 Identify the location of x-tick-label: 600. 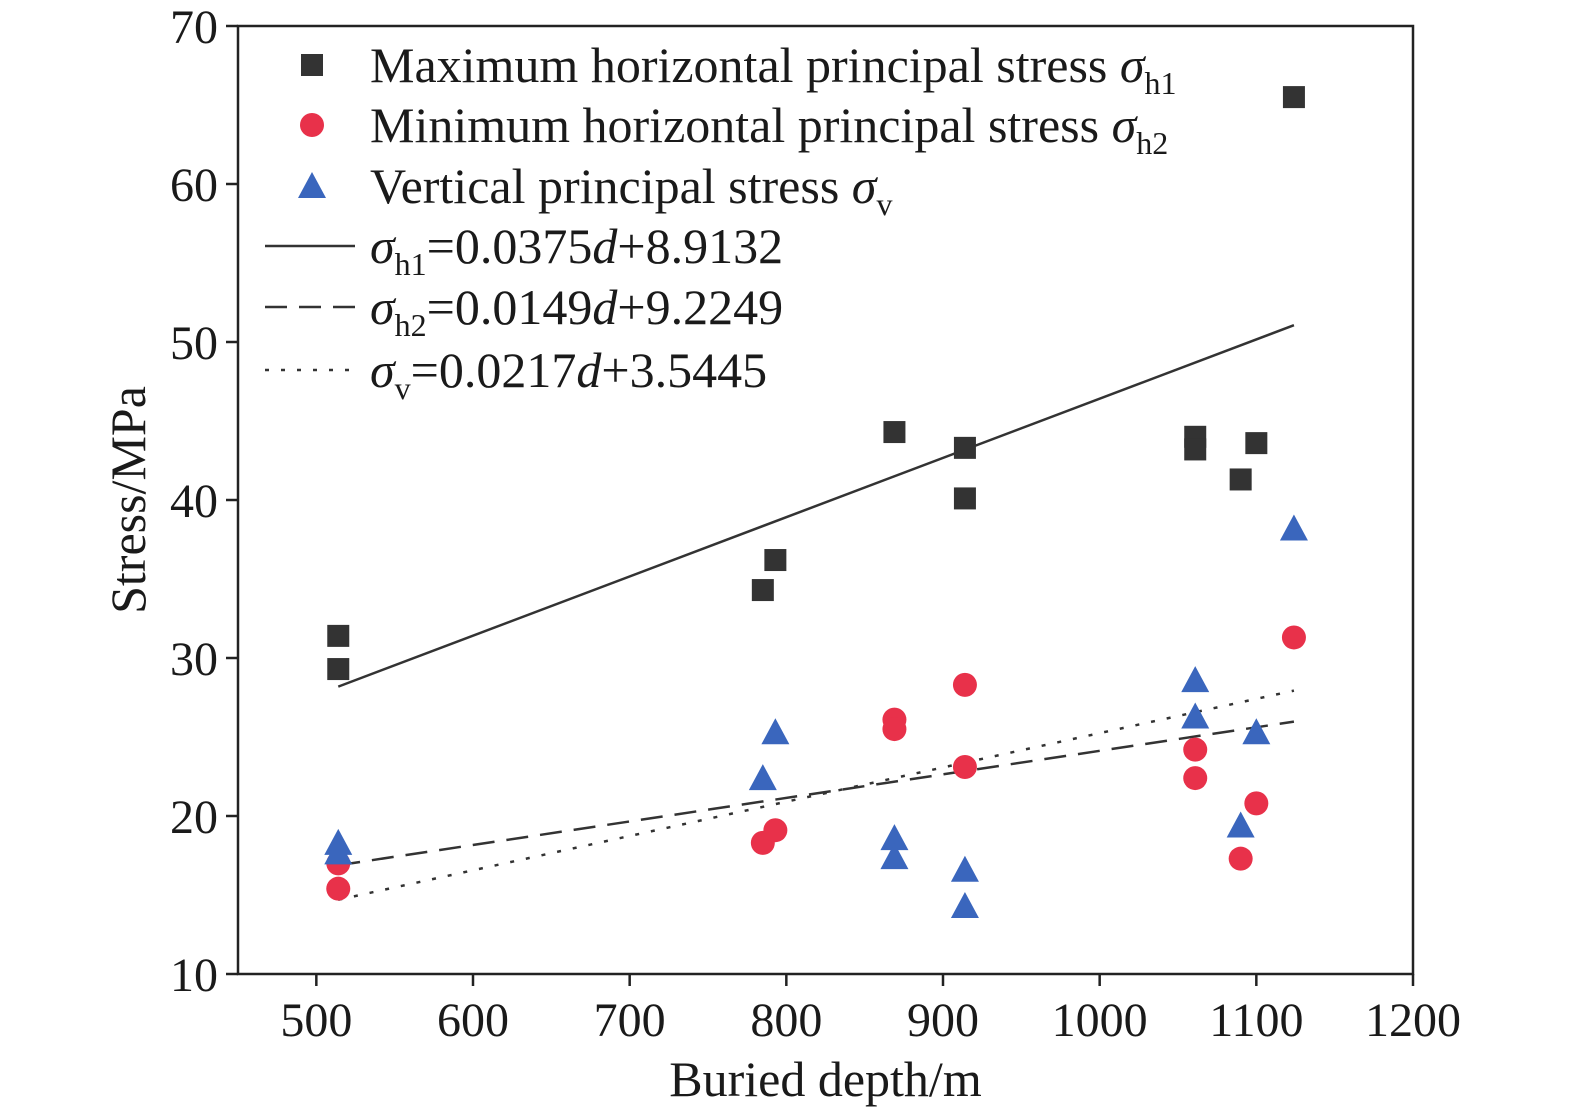
(473, 1020).